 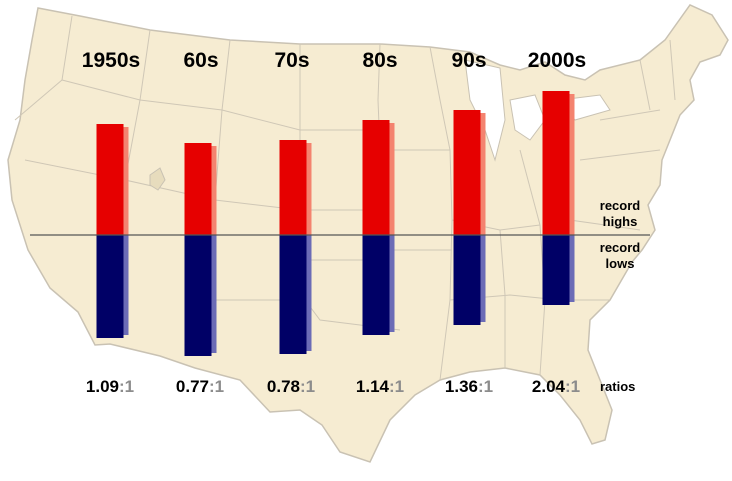 What do you see at coordinates (200, 60) in the screenshot?
I see `decade-label: 60s` at bounding box center [200, 60].